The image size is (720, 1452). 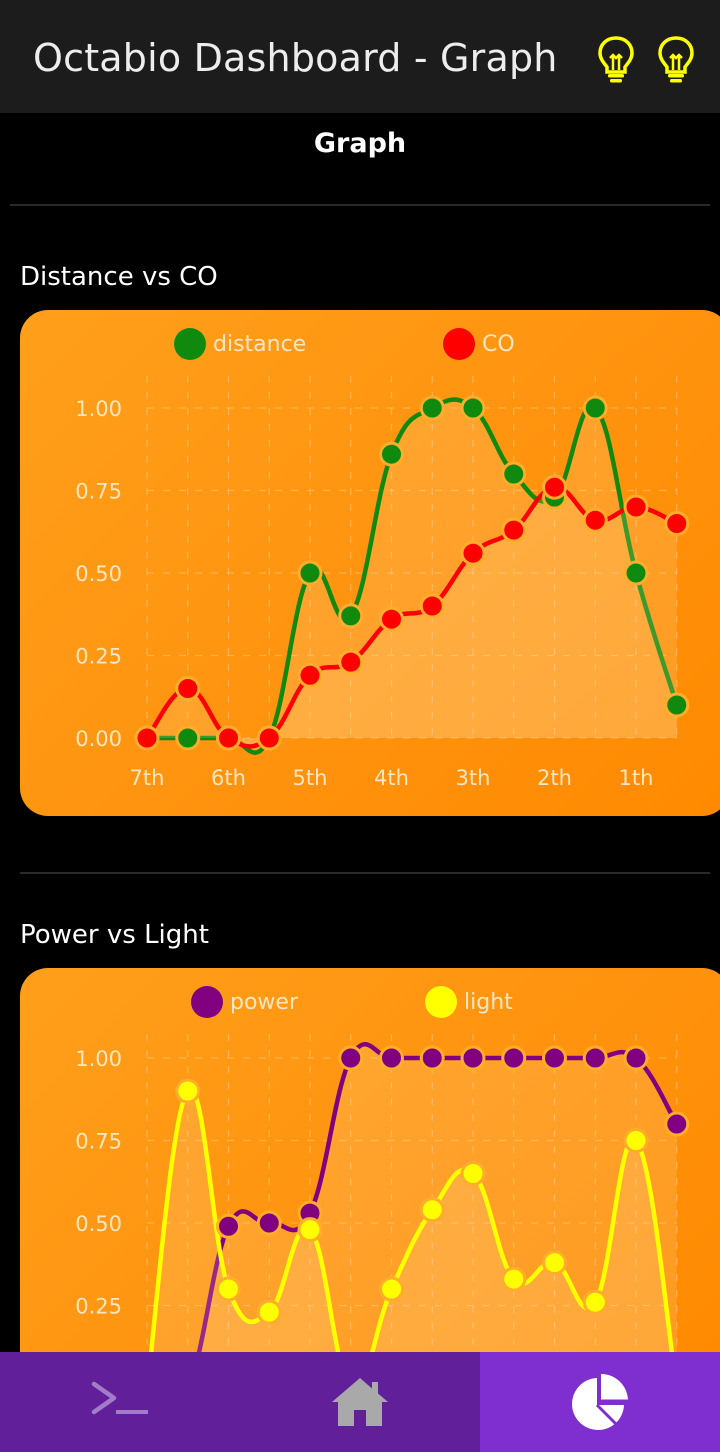 I want to click on y-tick-label: 0.00, so click(x=98, y=739).